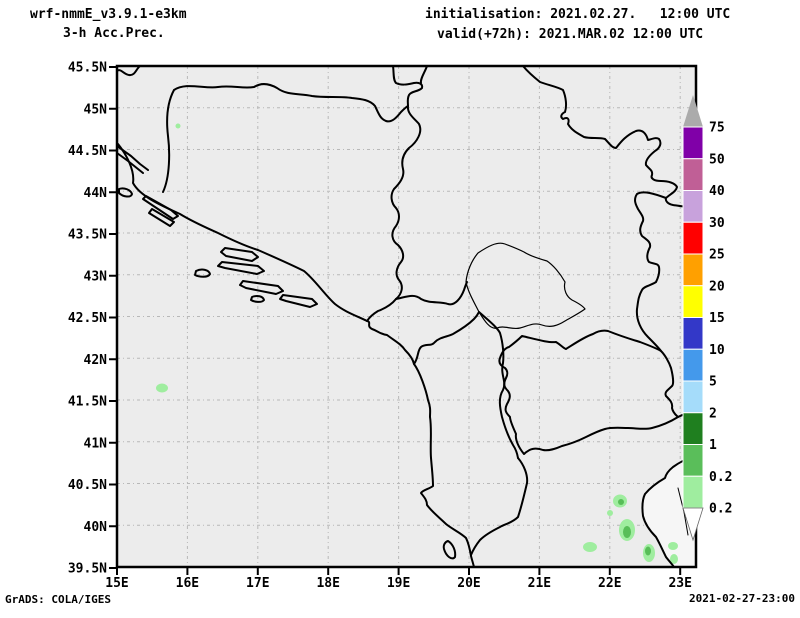 This screenshot has width=800, height=618. What do you see at coordinates (257, 583) in the screenshot?
I see `x-axis-label: 17E` at bounding box center [257, 583].